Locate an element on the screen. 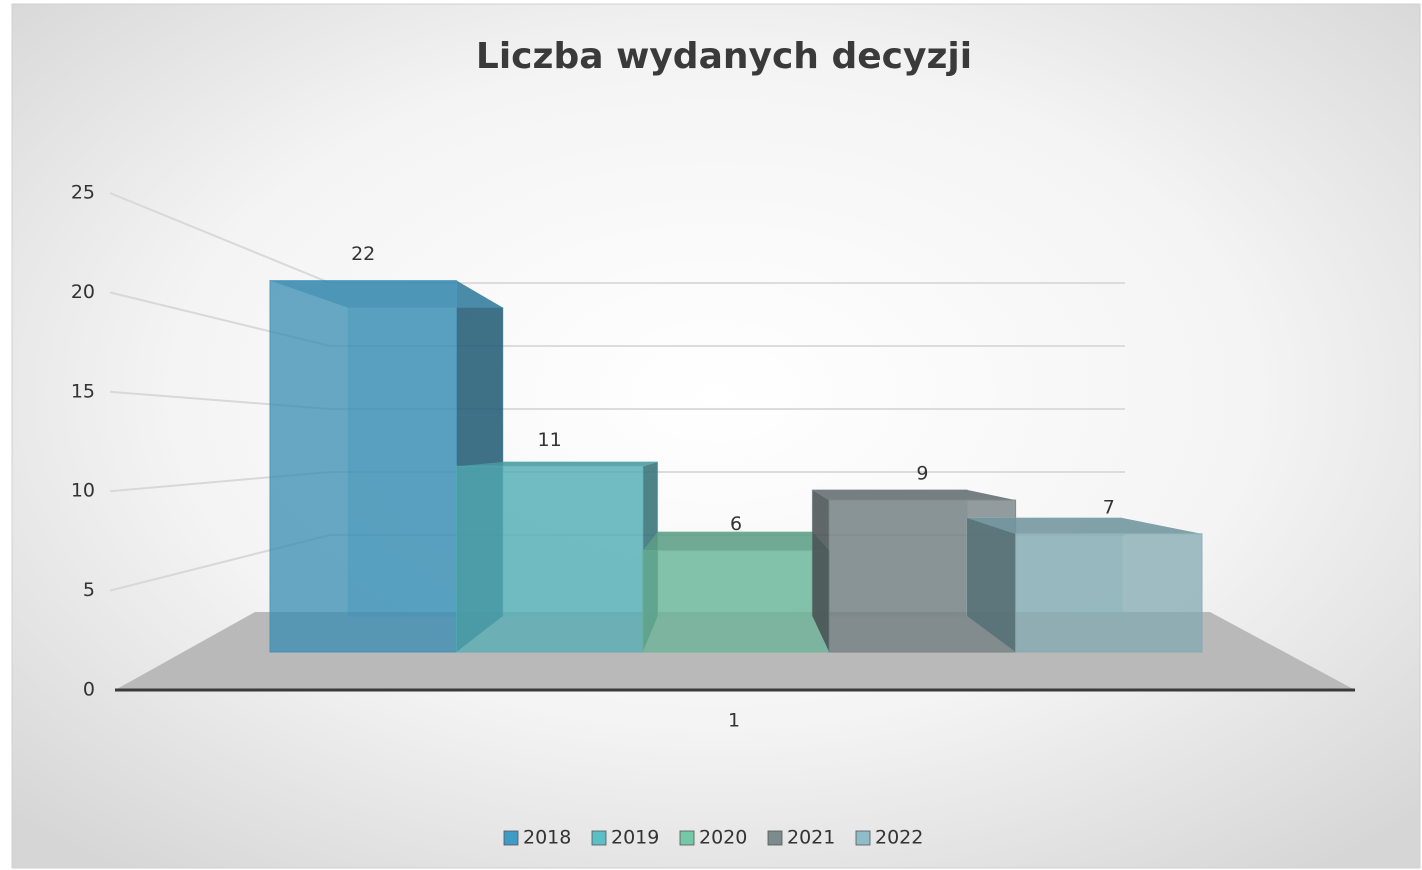 This screenshot has width=1422, height=870. grid-line is located at coordinates (220, 238).